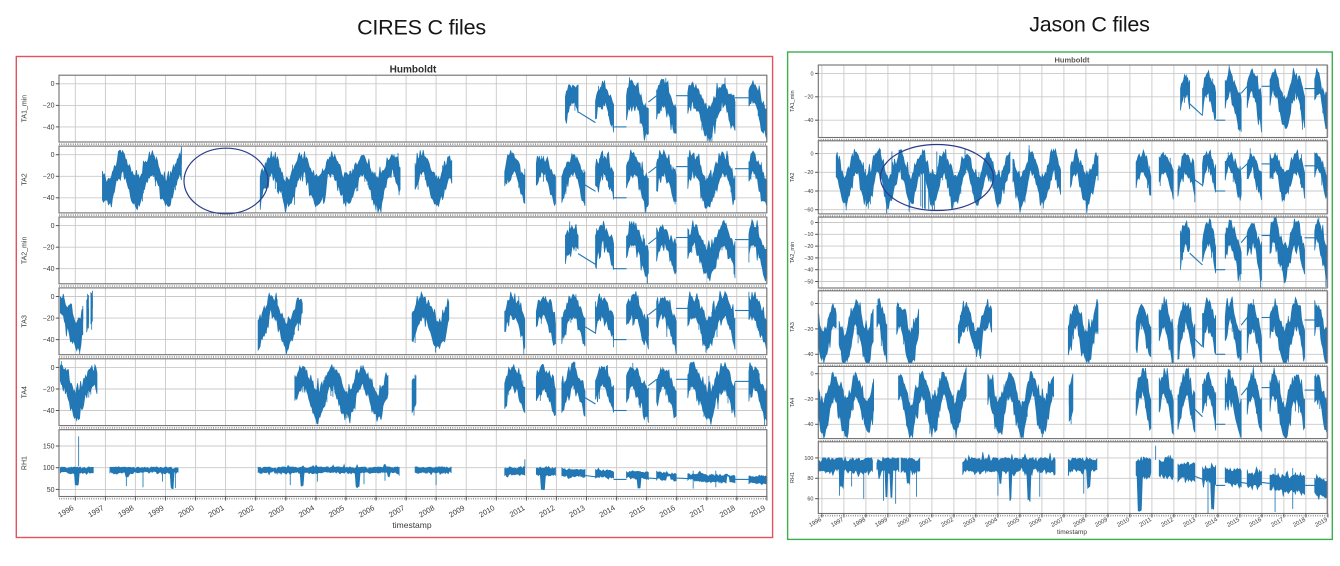  Describe the element at coordinates (49, 446) in the screenshot. I see `svg-text: 150` at that location.